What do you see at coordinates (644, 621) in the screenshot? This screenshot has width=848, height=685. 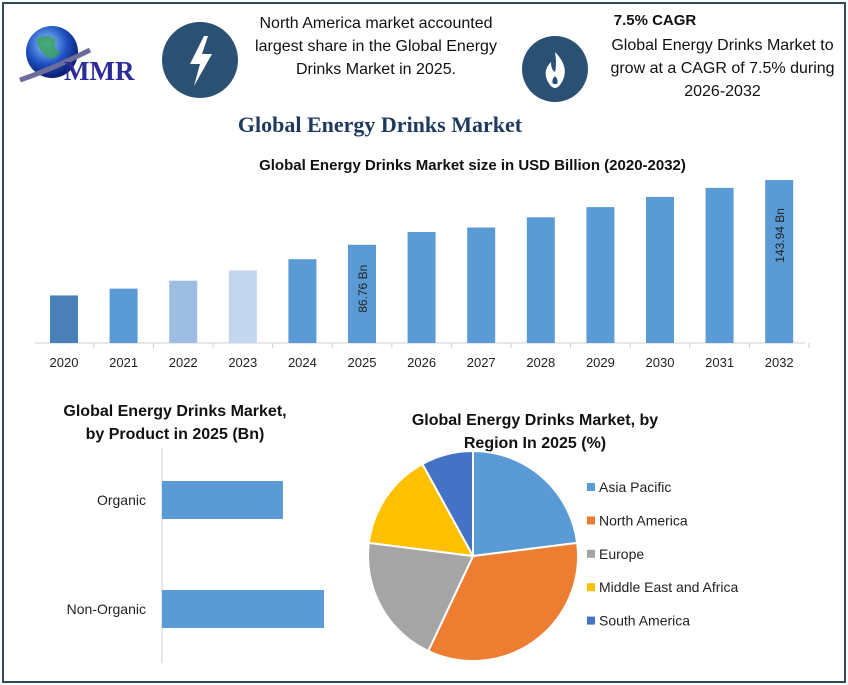 I see `legend-label: South America` at bounding box center [644, 621].